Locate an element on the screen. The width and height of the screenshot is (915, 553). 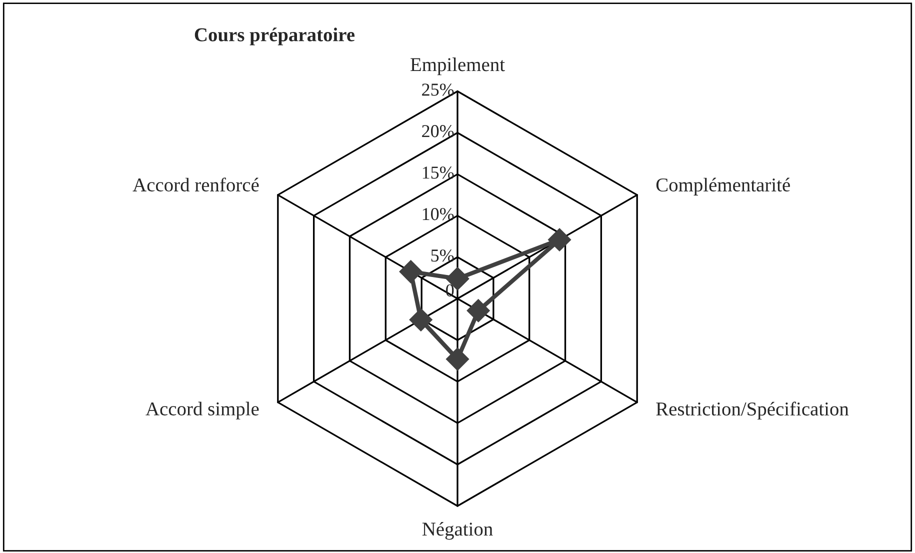
spoke-label: Complémentarité is located at coordinates (723, 187).